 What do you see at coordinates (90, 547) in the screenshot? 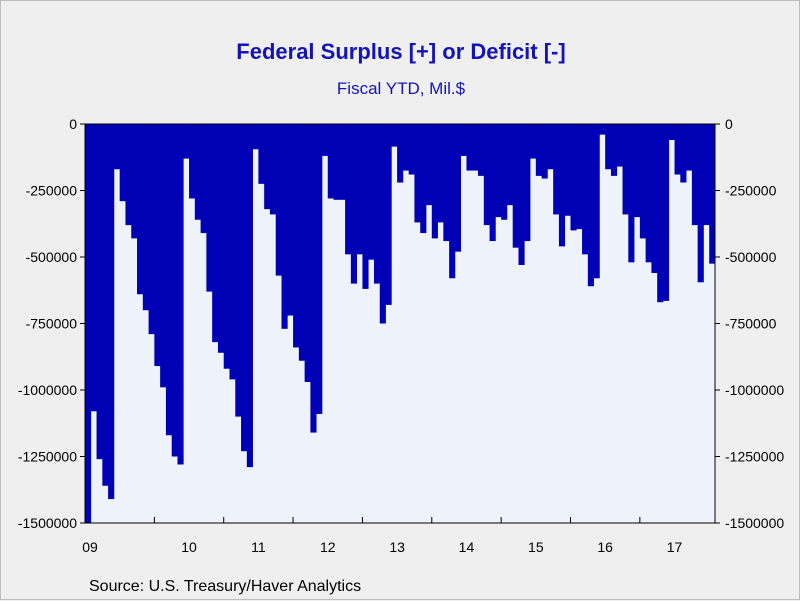
I see `x-tick-label: 09` at bounding box center [90, 547].